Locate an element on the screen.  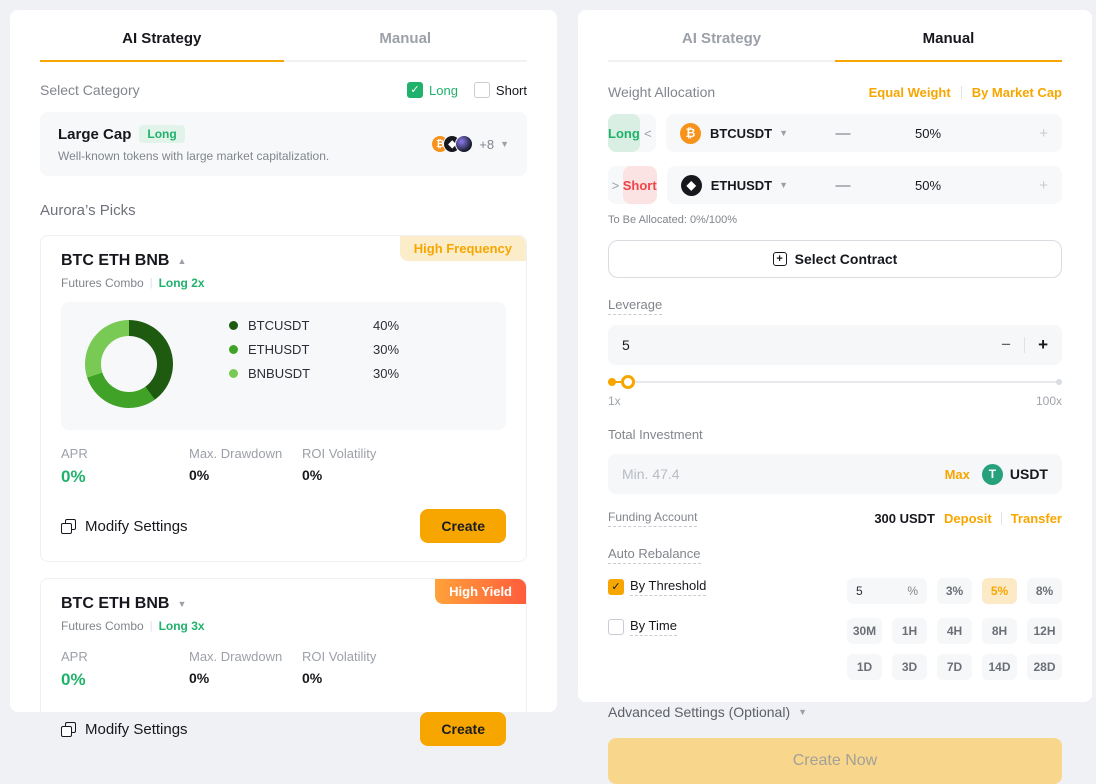
chevron-up-icon: ▲ is located at coordinates (182, 261).